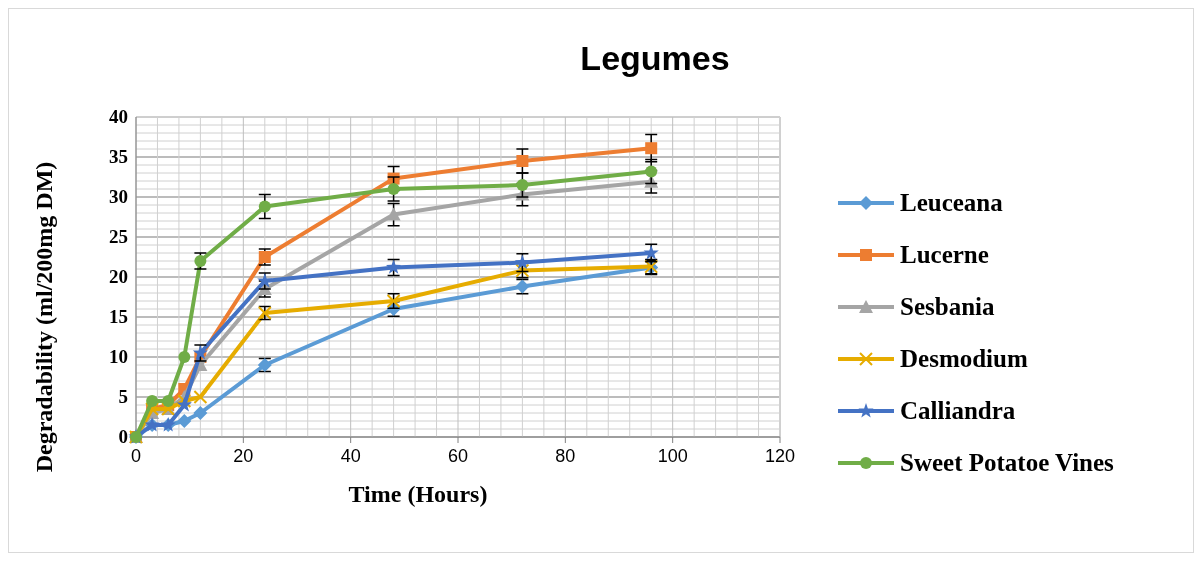  What do you see at coordinates (964, 358) in the screenshot?
I see `legend-label: Desmodium` at bounding box center [964, 358].